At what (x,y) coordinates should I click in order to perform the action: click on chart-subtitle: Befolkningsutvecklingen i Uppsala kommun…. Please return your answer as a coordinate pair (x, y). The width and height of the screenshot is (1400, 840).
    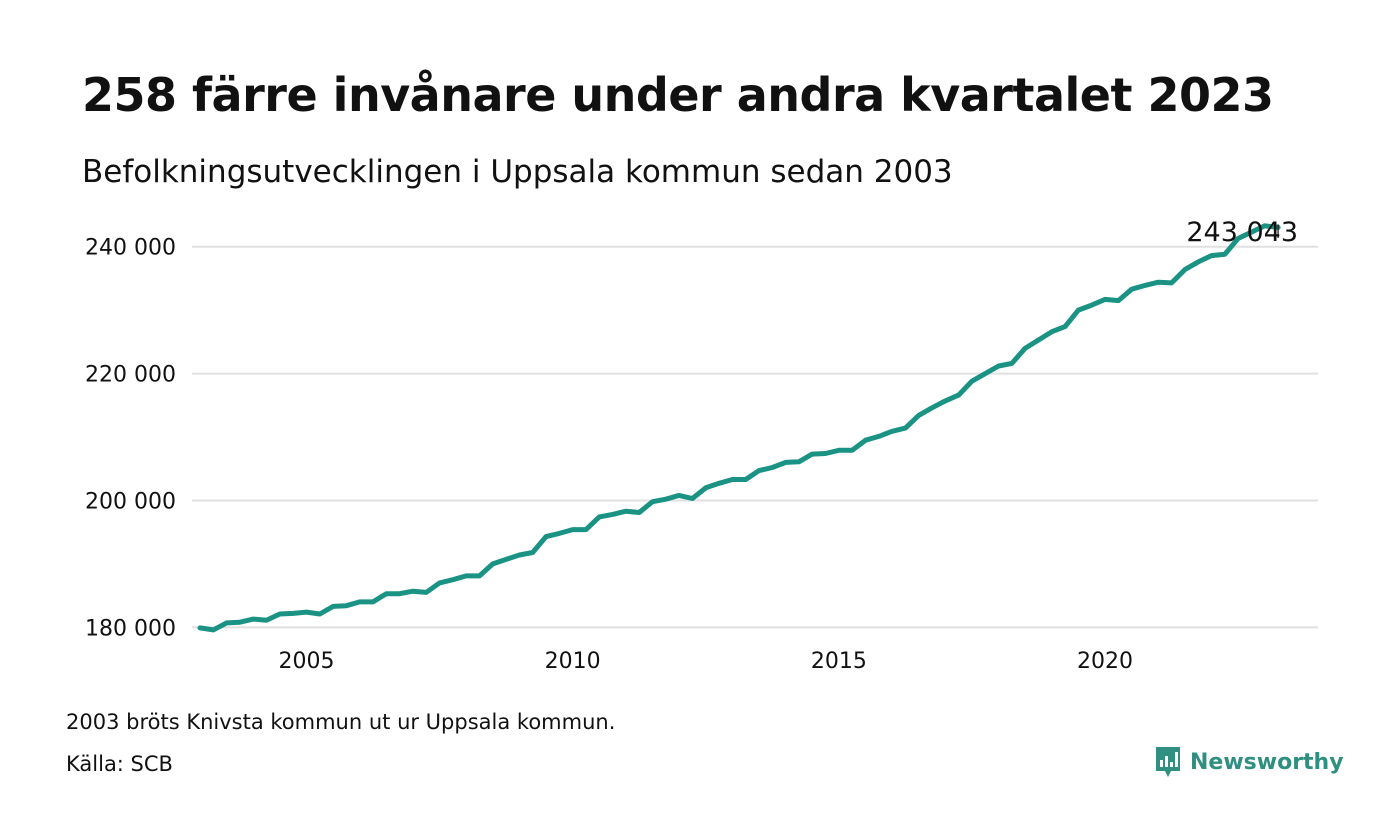
    Looking at the image, I should click on (517, 172).